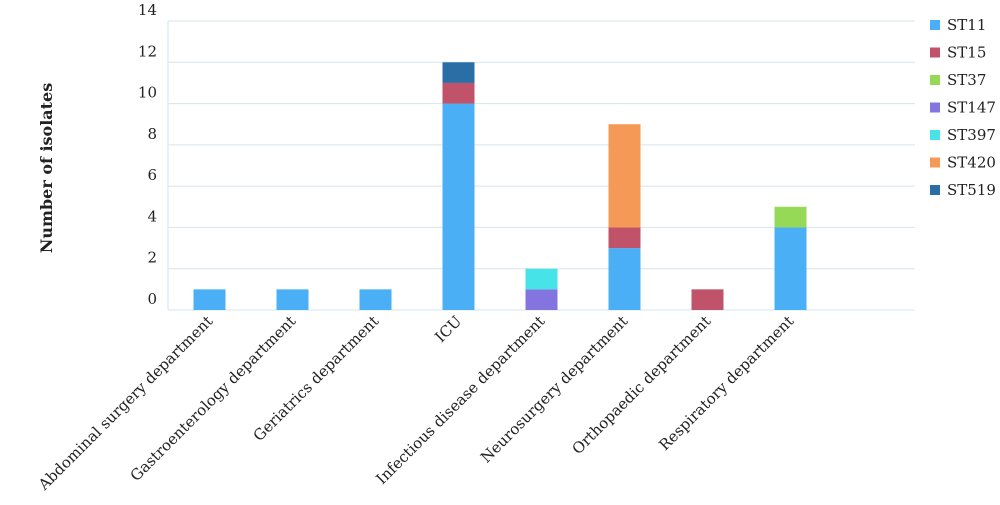 This screenshot has width=1000, height=505. I want to click on legend-label: ST15, so click(966, 53).